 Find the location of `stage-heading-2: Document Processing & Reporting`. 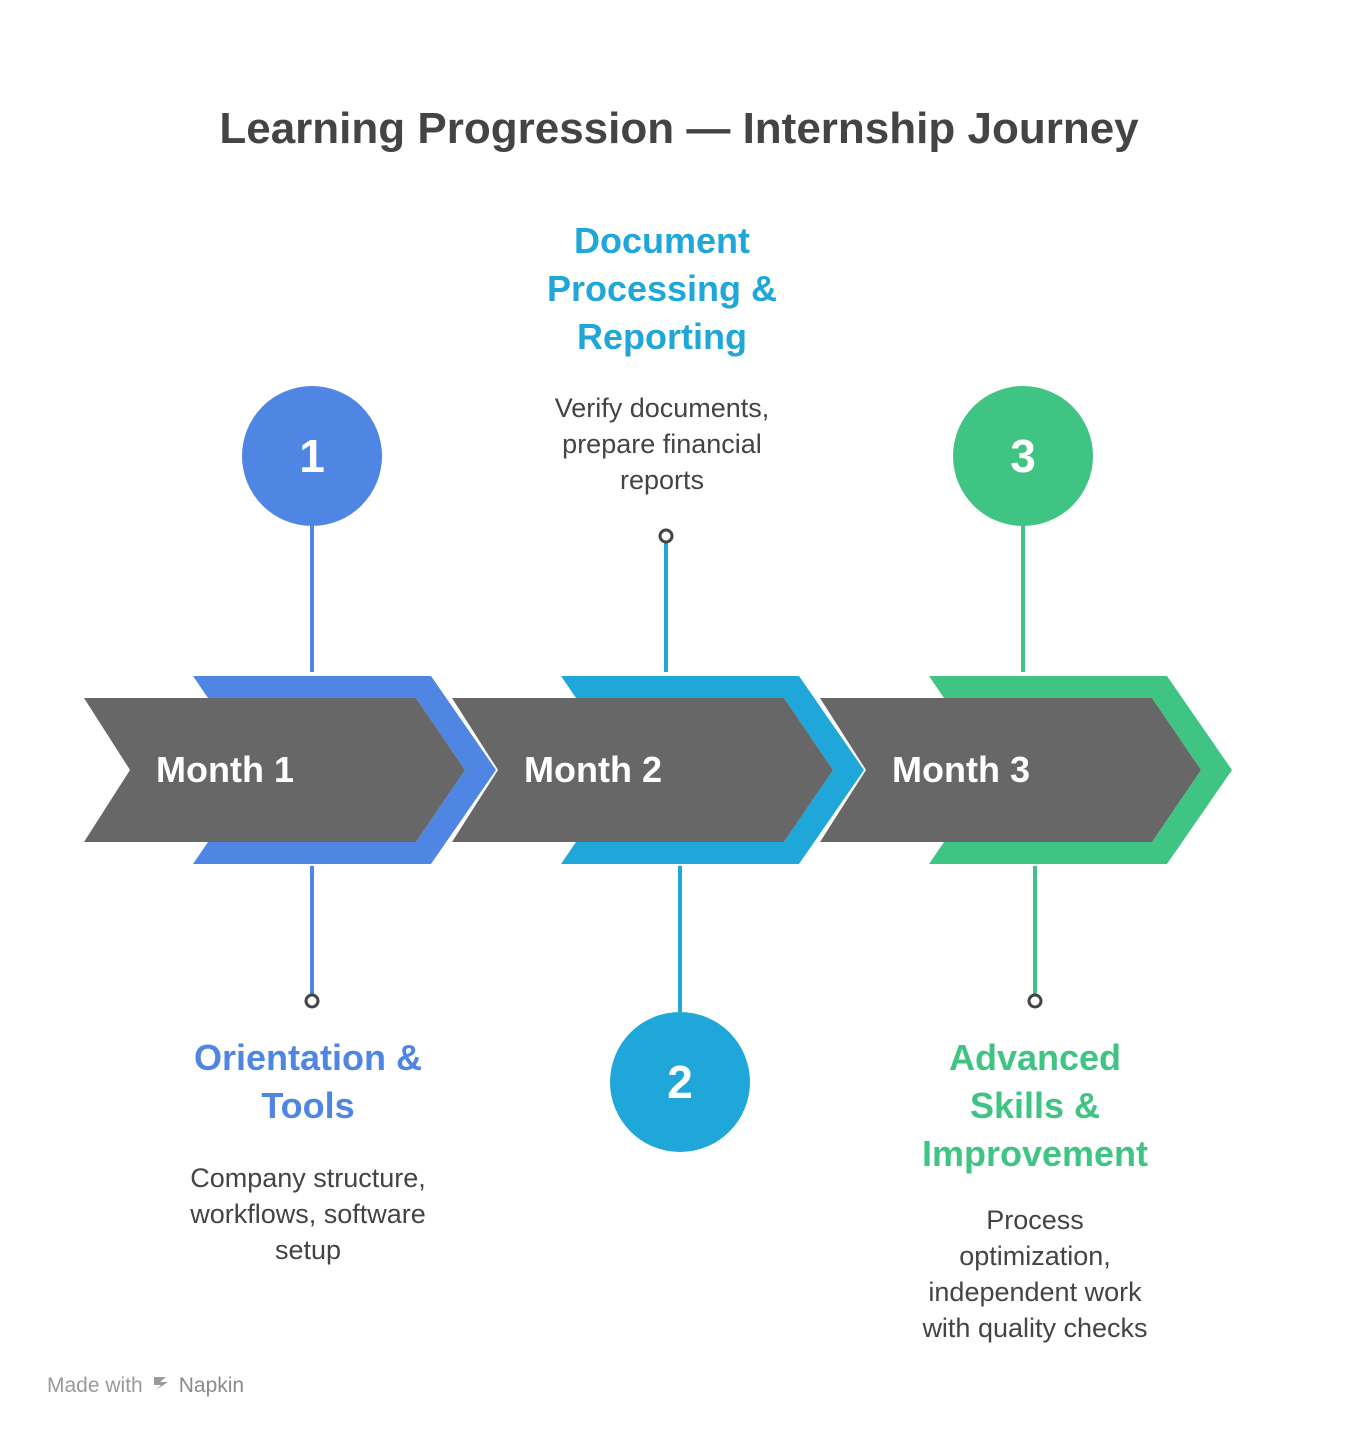

stage-heading-2: Document Processing & Reporting is located at coordinates (662, 288).